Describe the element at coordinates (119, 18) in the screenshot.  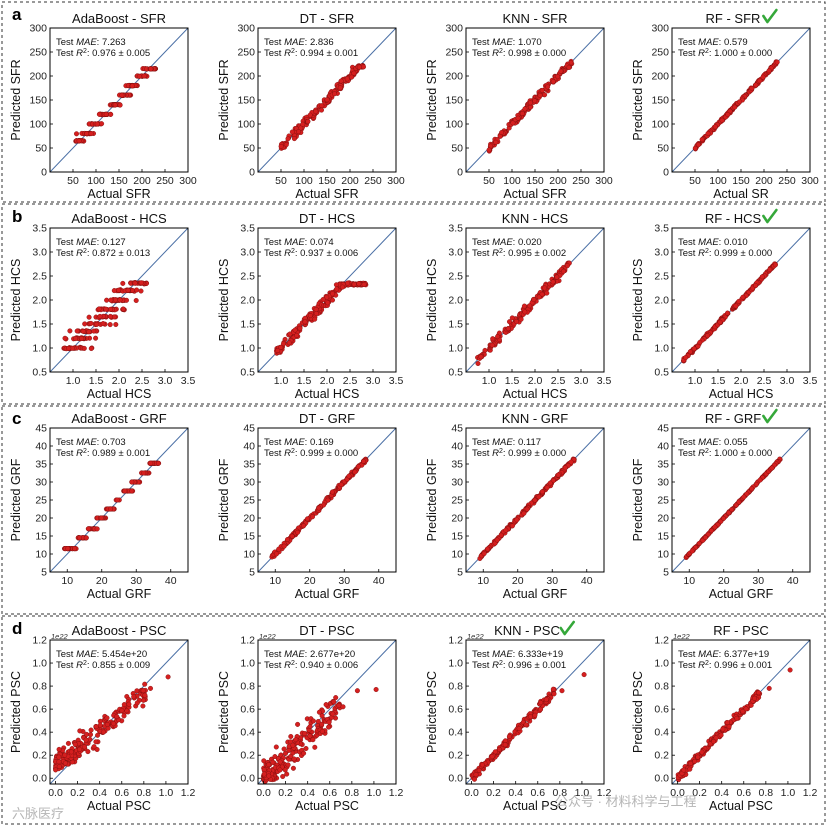
I see `panel-title: AdaBoost - SFR` at that location.